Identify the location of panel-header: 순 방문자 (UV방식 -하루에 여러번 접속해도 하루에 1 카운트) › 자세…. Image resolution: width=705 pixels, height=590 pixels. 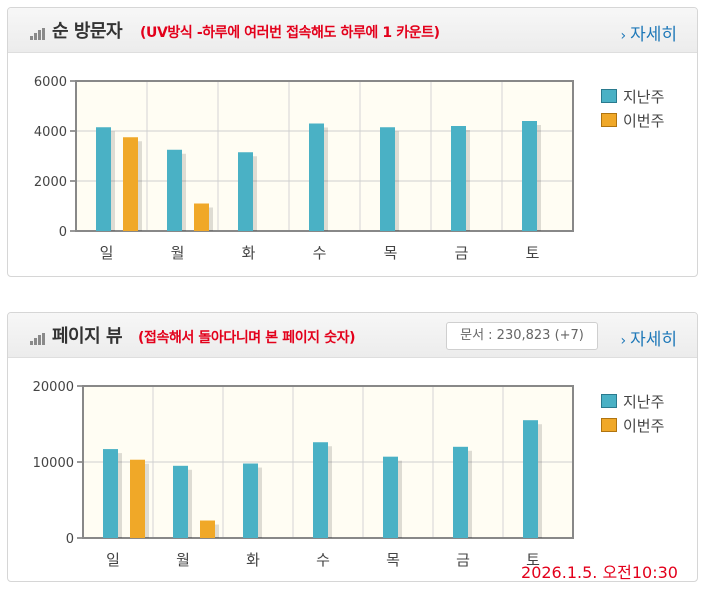
(352, 30).